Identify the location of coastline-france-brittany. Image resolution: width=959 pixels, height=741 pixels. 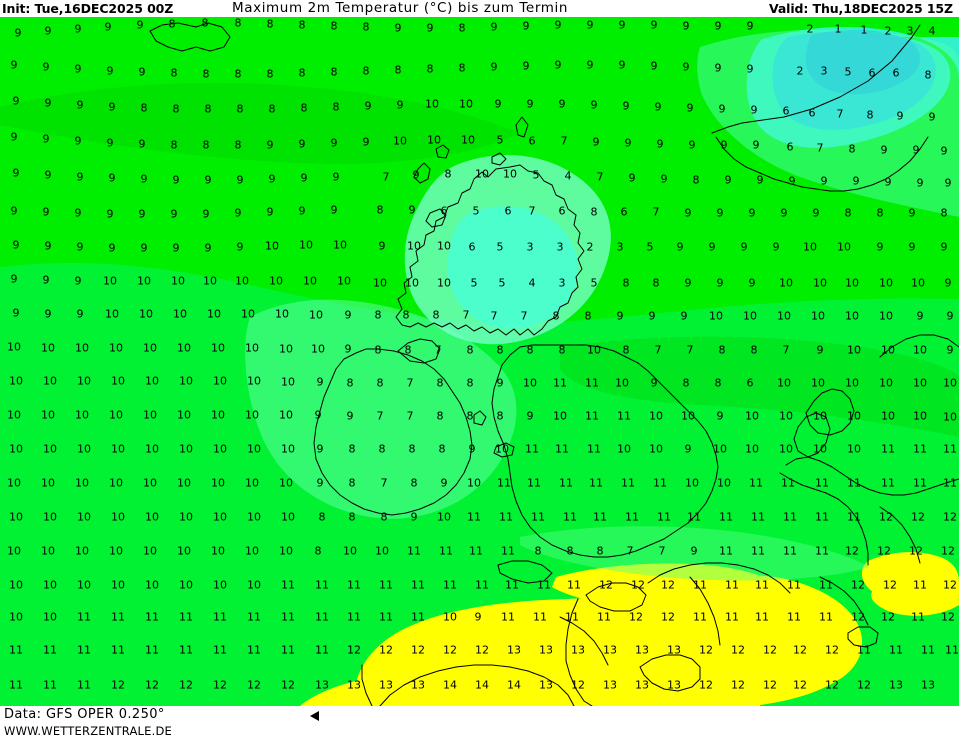
(616, 597).